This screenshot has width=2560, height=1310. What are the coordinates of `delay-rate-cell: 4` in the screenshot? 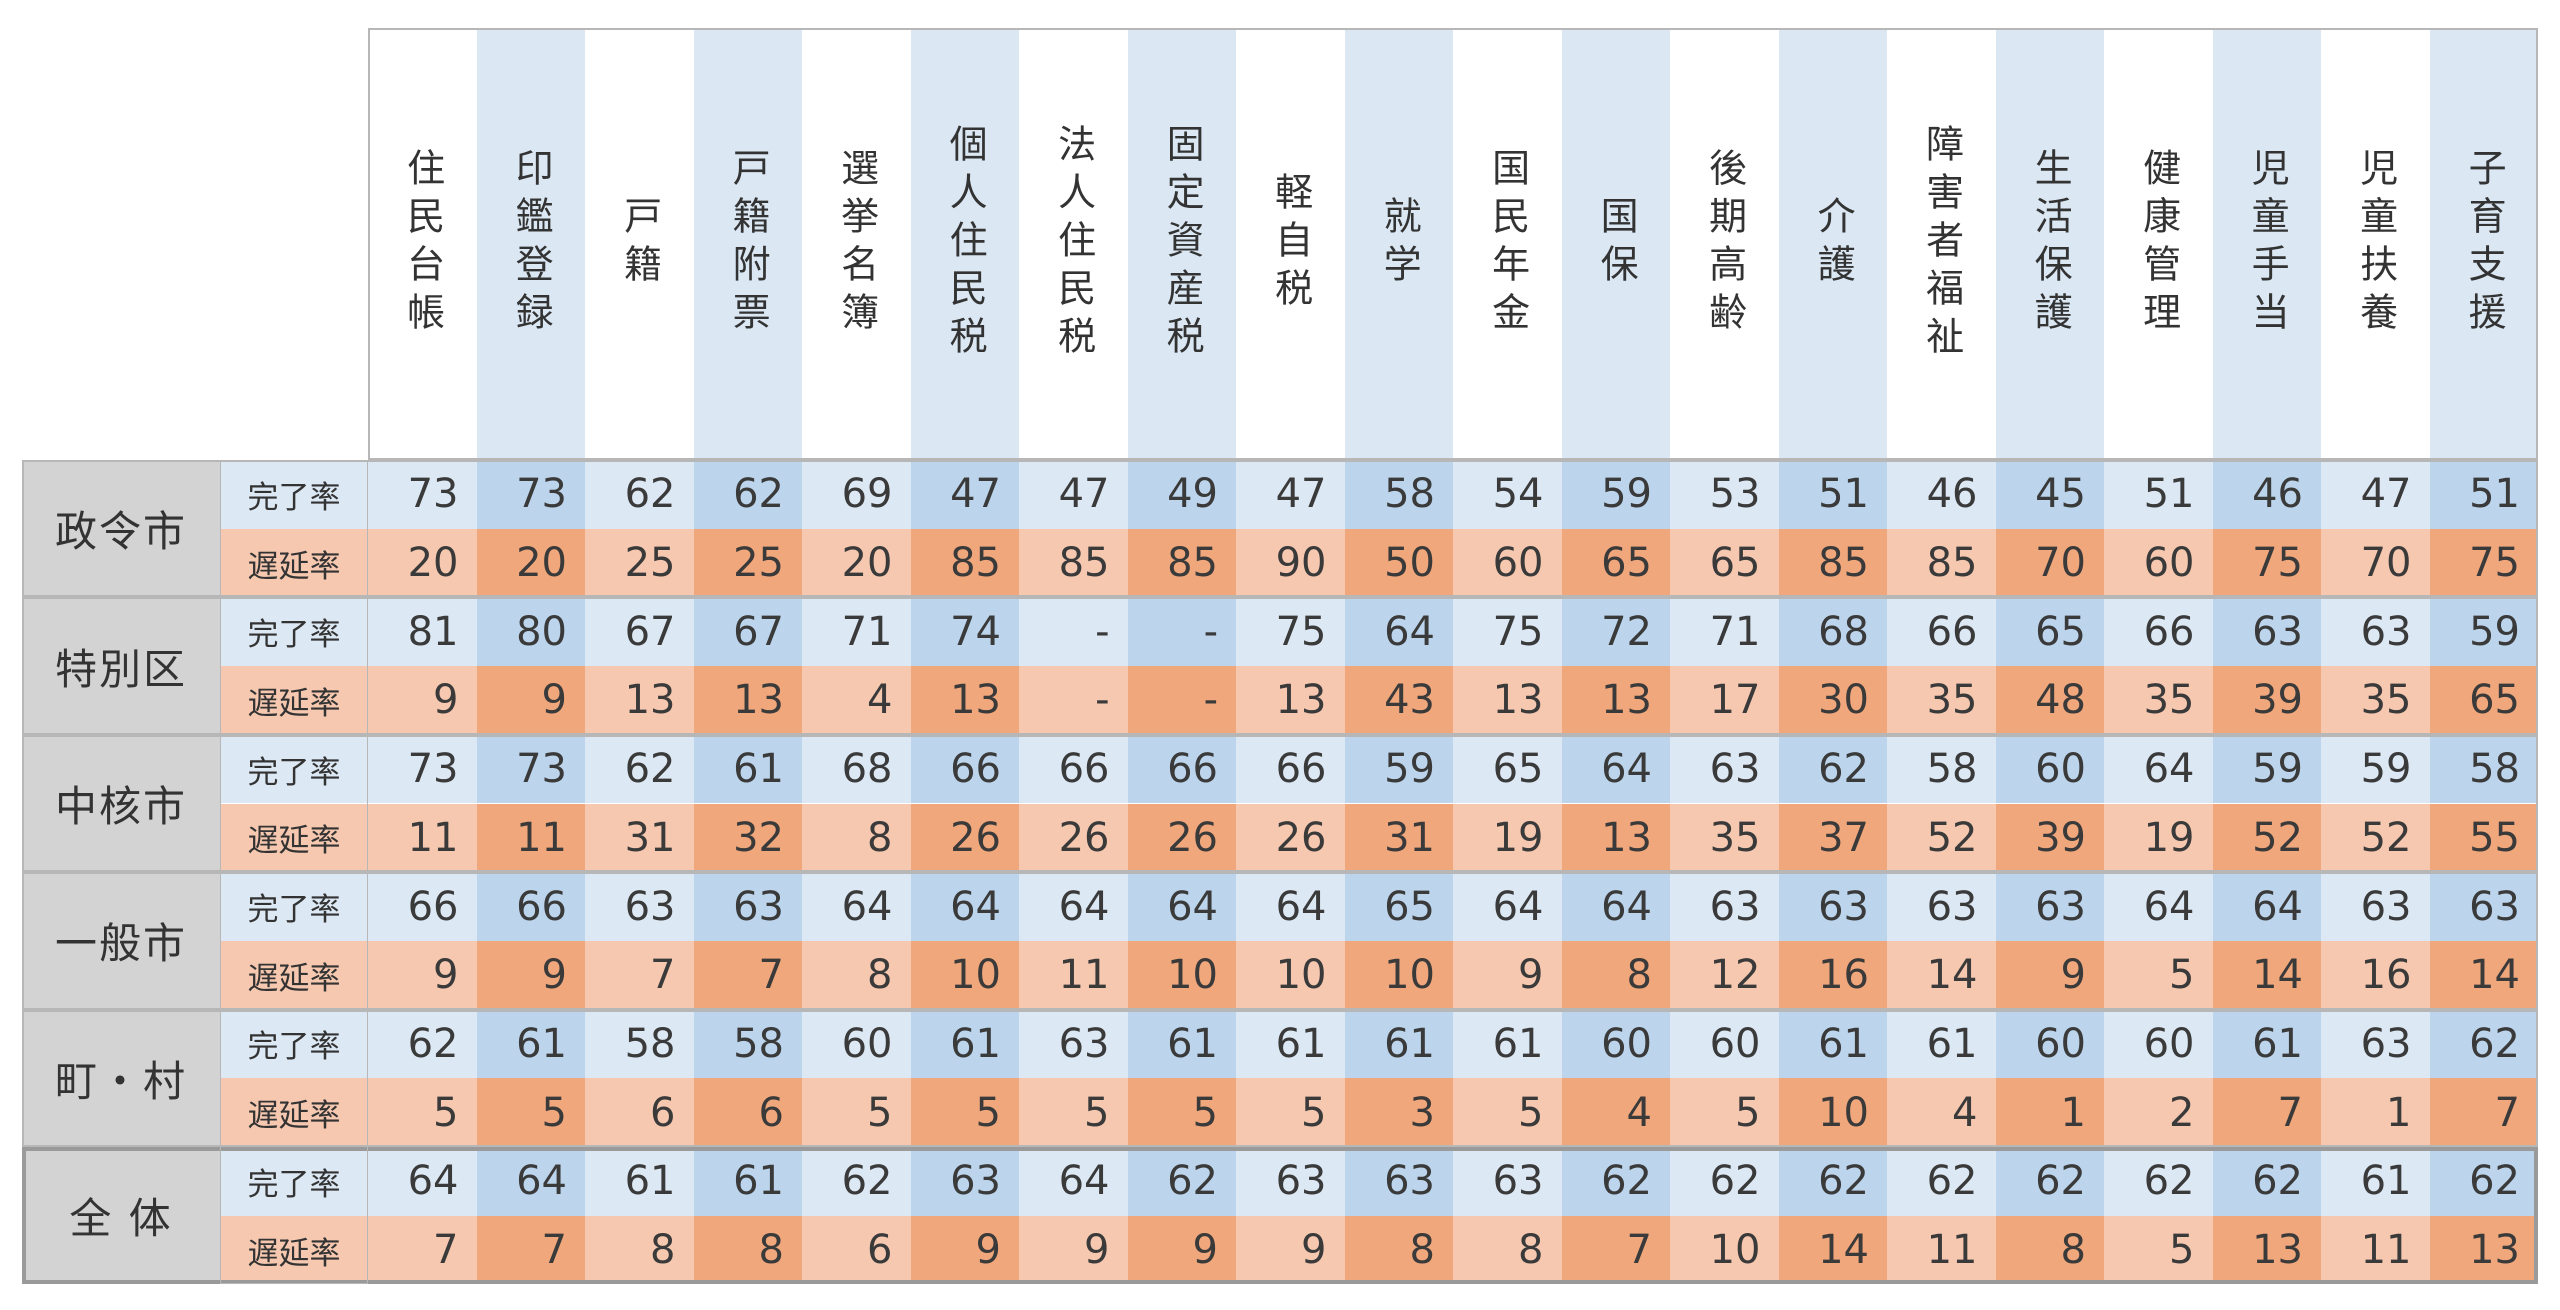 It's located at (1615, 1112).